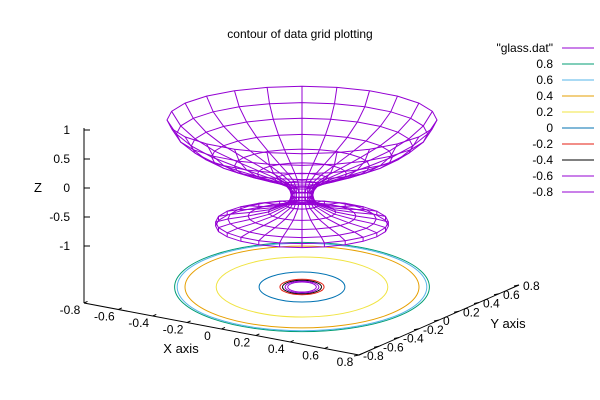 This screenshot has height=400, width=600. What do you see at coordinates (413, 339) in the screenshot?
I see `y-tick-label: -0.4` at bounding box center [413, 339].